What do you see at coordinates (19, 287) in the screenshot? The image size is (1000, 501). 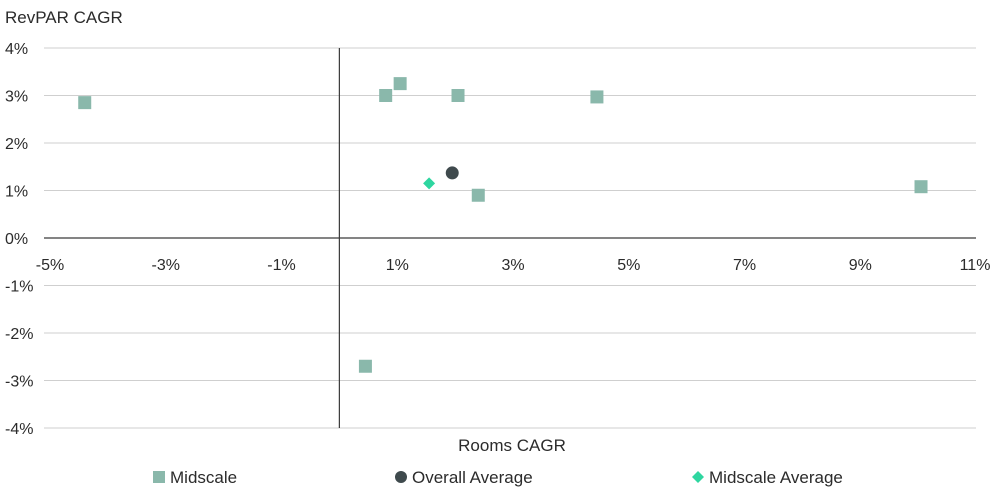 I see `y-tick-label: -1%` at bounding box center [19, 287].